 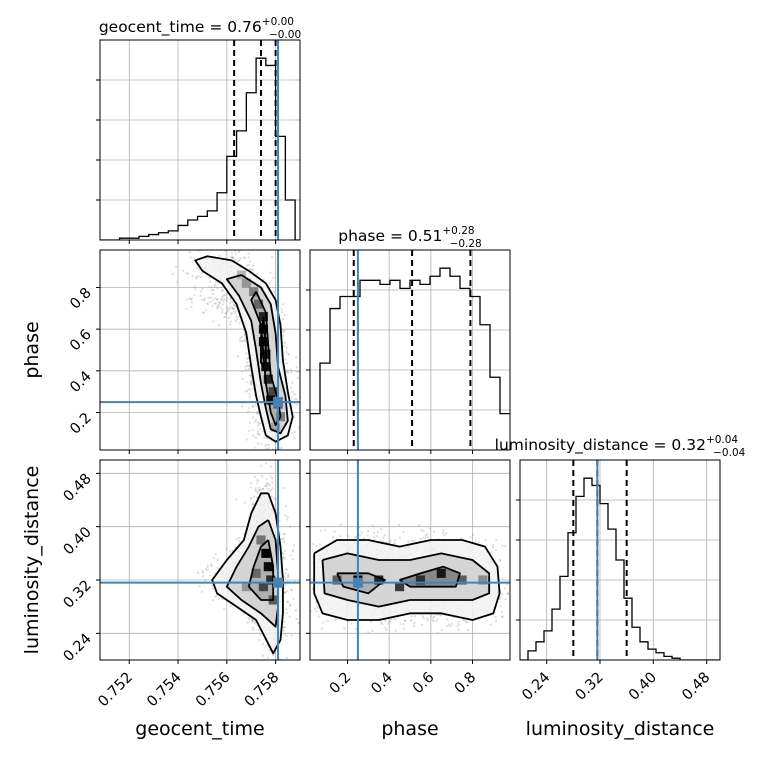 What do you see at coordinates (410, 237) in the screenshot?
I see `title-phase: phase = 0.51+0.28 −0.28` at bounding box center [410, 237].